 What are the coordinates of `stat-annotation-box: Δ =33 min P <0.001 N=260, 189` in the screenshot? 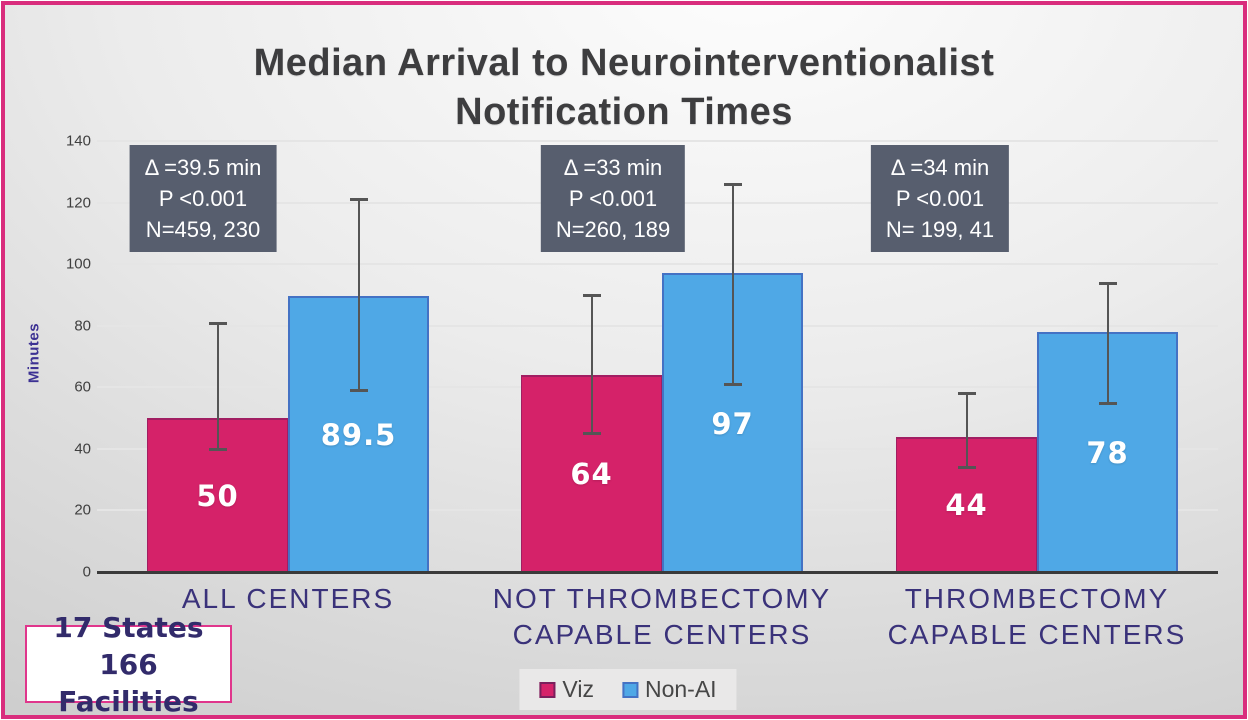 It's located at (613, 198).